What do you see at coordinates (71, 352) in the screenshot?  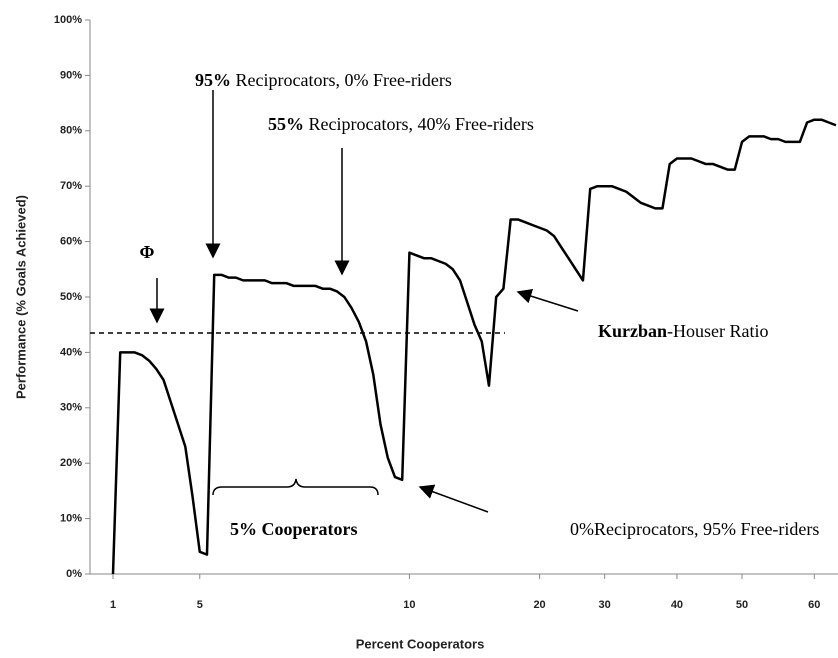 I see `y-tick-label: 40%` at bounding box center [71, 352].